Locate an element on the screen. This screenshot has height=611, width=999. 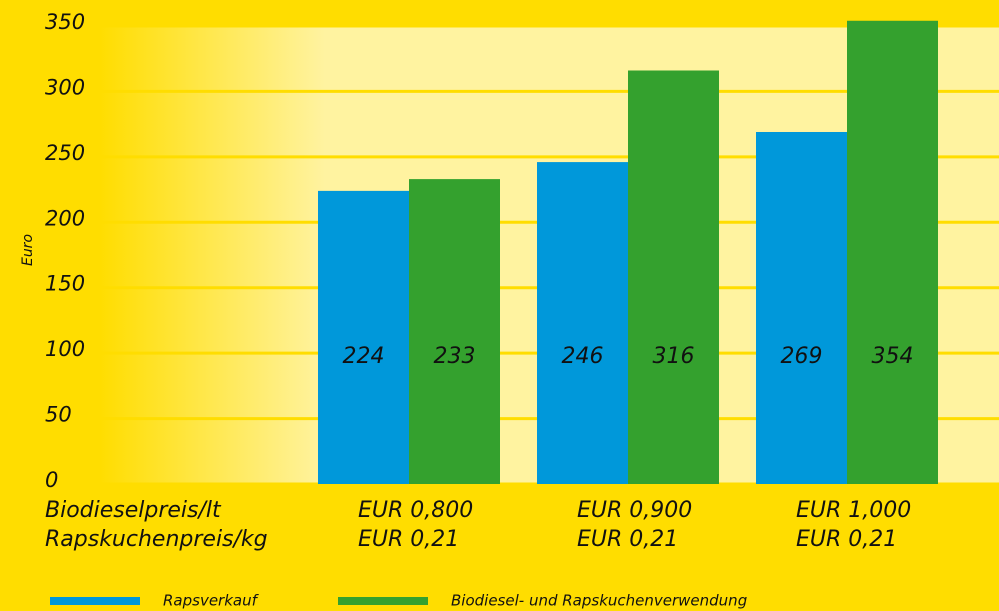
x-tick-label: EUR 0,800 is located at coordinates (415, 510).